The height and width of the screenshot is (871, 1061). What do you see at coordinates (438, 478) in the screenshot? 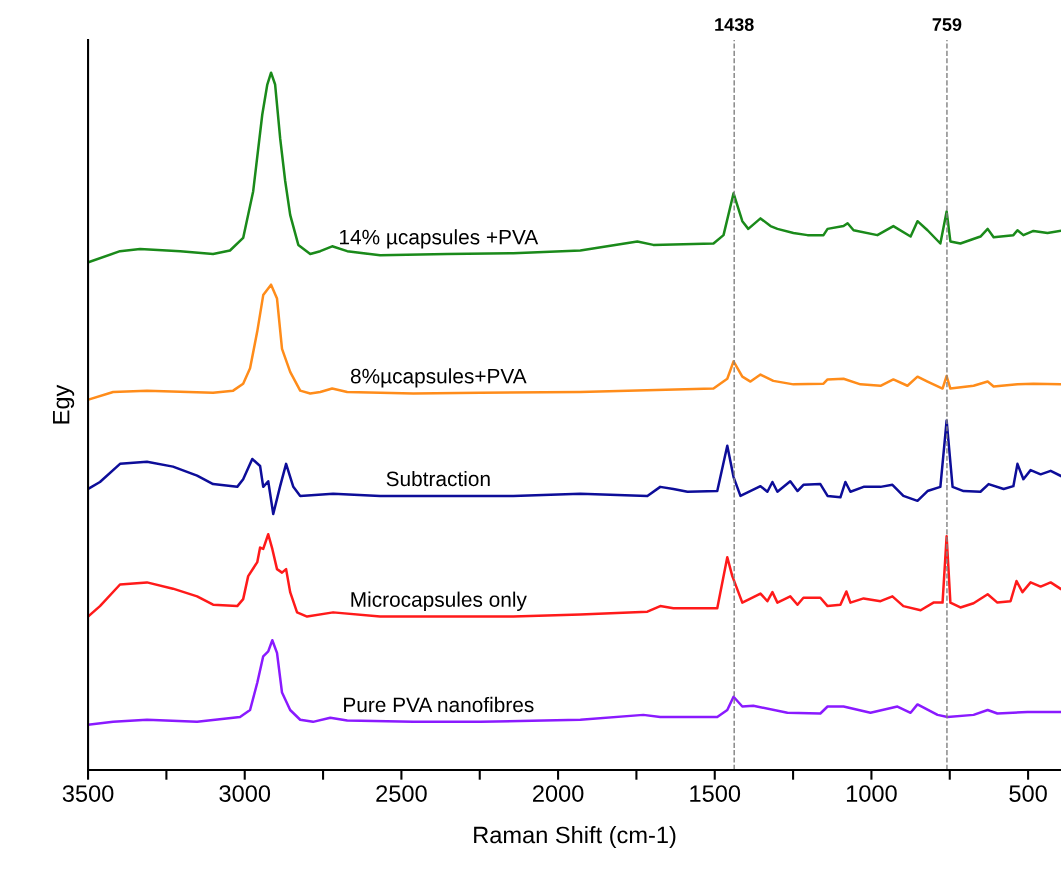
I see `series-label: Subtraction` at bounding box center [438, 478].